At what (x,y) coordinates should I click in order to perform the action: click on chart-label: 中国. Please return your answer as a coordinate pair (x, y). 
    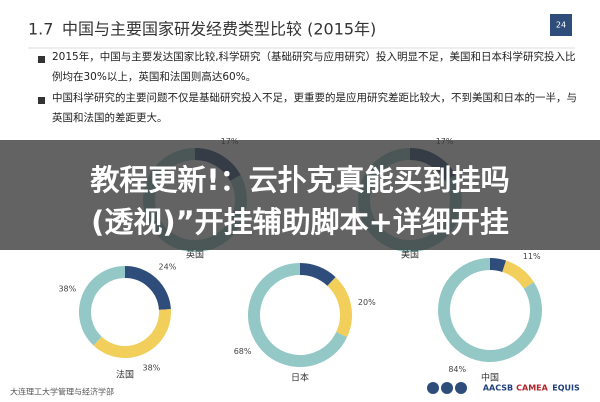
    Looking at the image, I should click on (490, 378).